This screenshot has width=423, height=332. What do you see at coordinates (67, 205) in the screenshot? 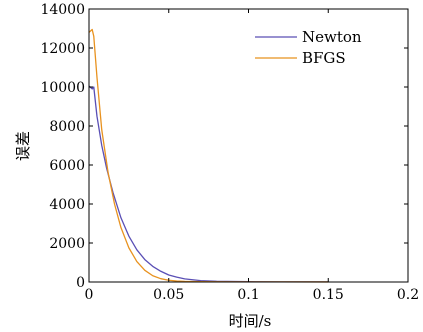
I see `y-tick-label: 4000` at bounding box center [67, 205].